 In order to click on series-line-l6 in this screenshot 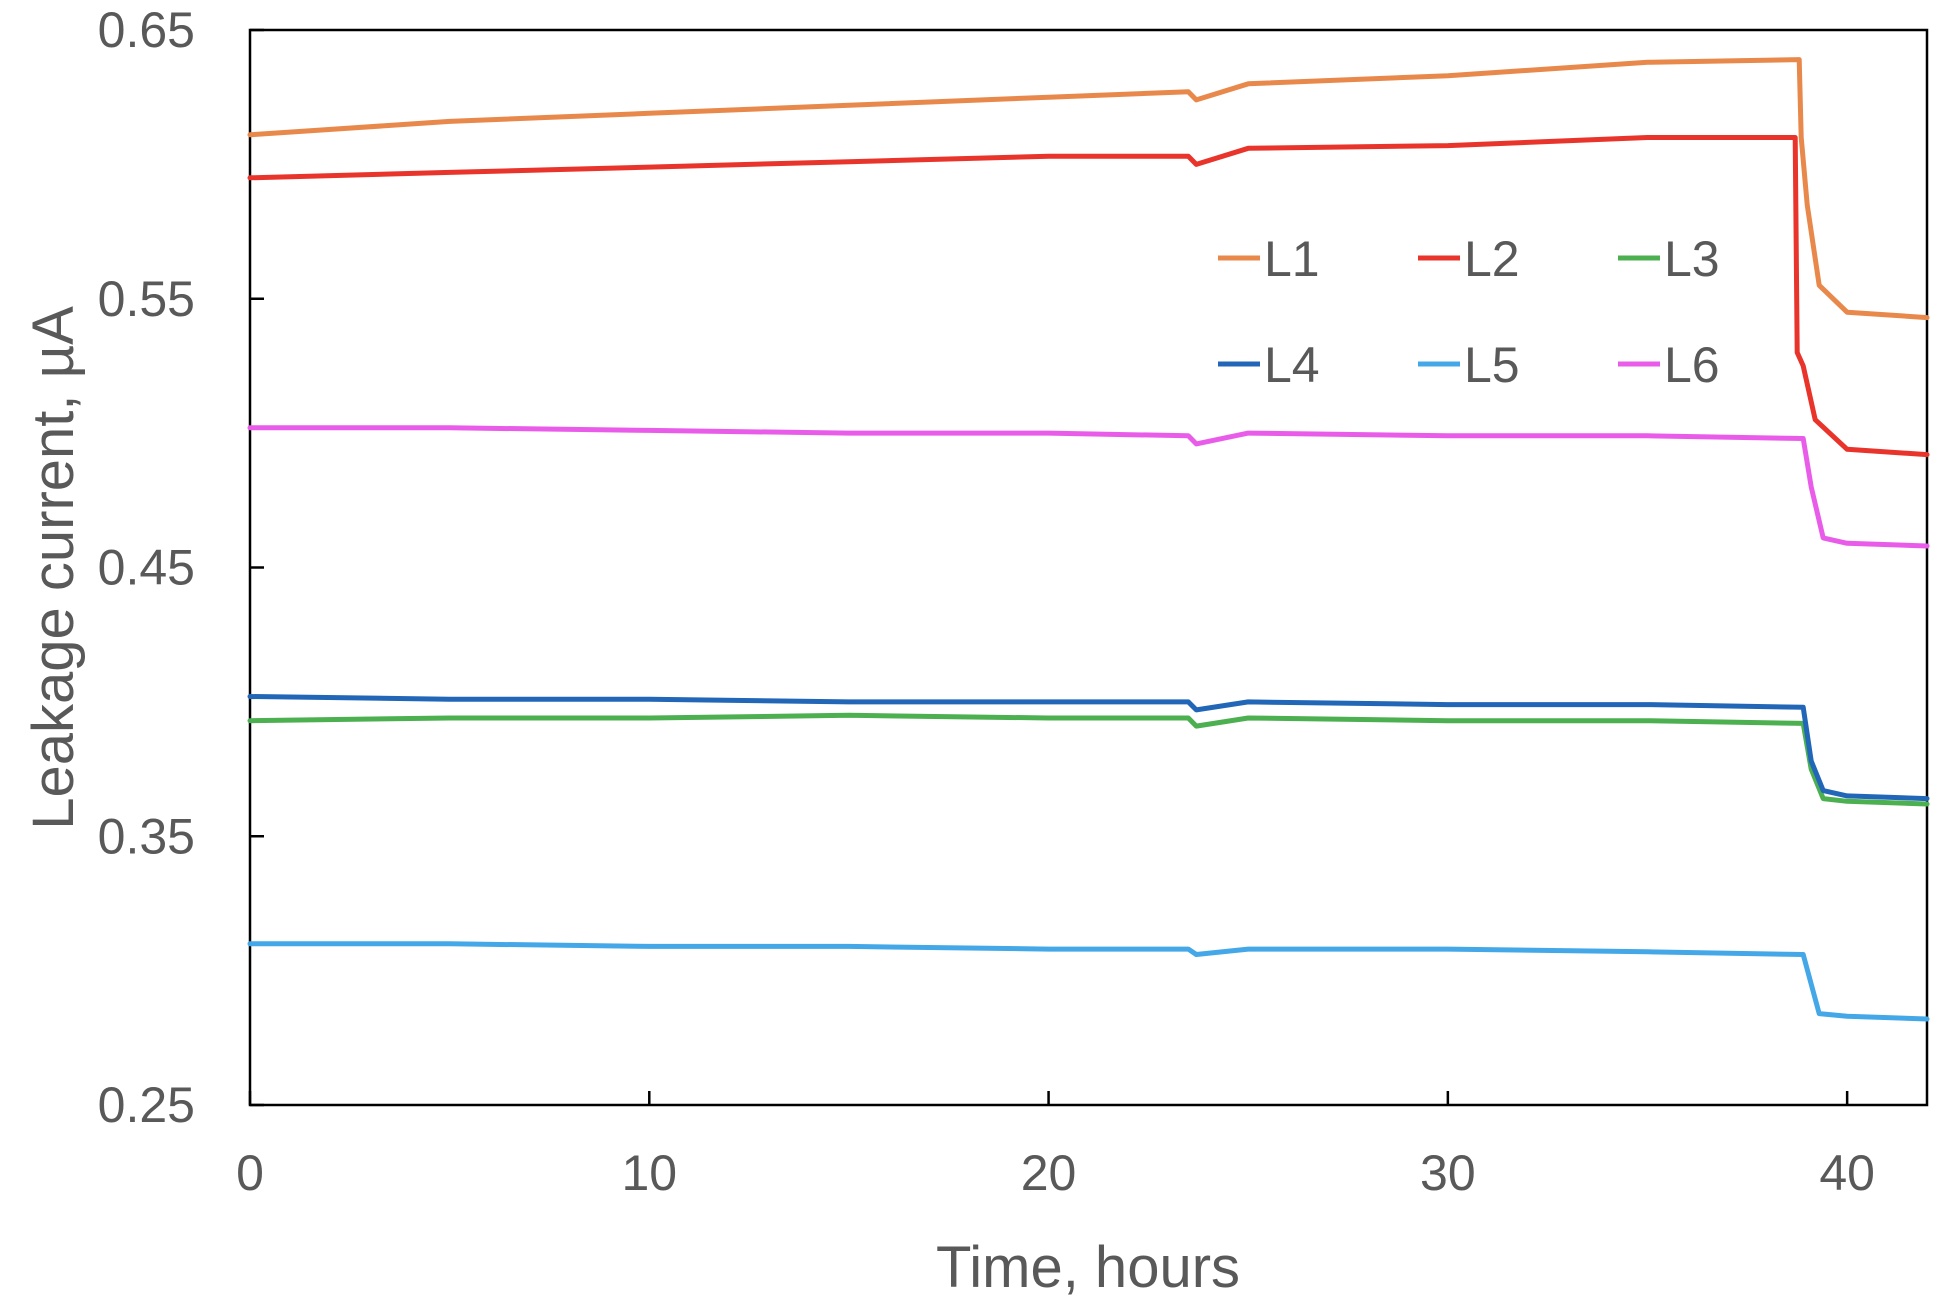, I will do `click(1088, 487)`.